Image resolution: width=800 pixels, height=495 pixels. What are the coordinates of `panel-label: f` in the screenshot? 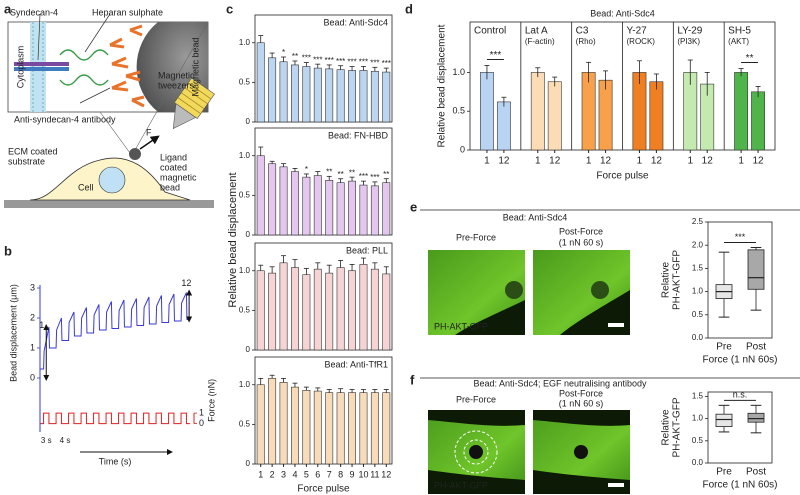 It's located at (412, 379).